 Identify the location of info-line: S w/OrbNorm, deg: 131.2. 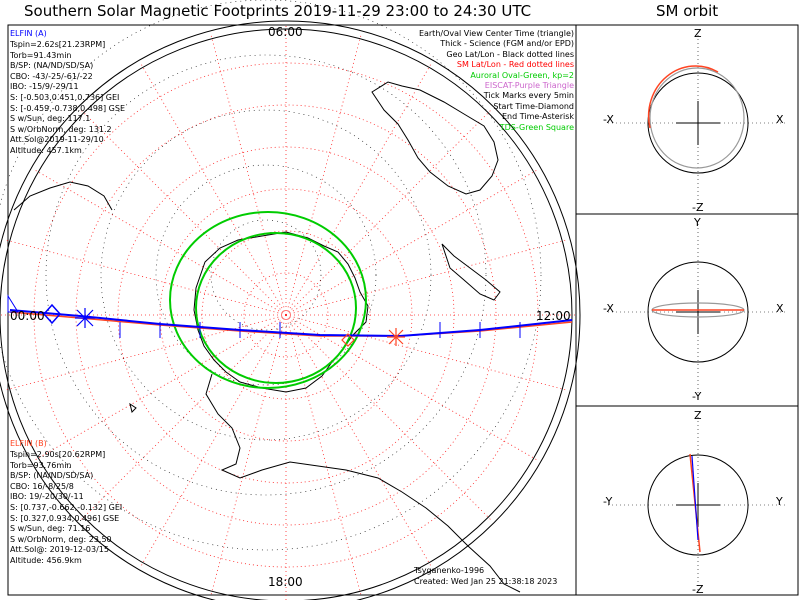
(61, 129).